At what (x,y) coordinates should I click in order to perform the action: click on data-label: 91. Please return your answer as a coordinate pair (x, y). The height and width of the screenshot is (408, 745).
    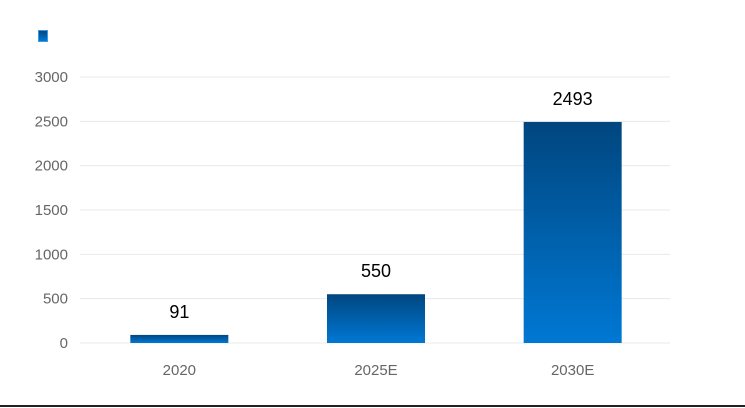
    Looking at the image, I should click on (179, 312).